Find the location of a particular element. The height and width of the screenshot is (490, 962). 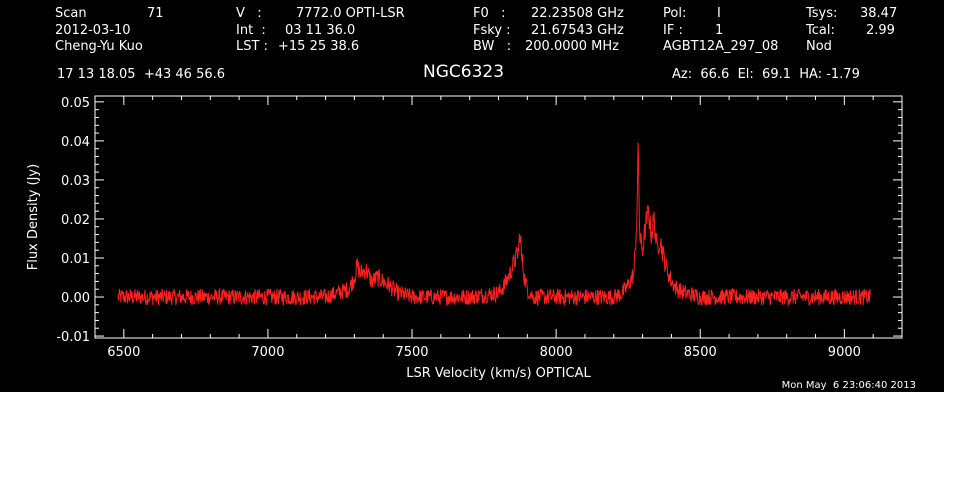

int-label: Int : is located at coordinates (251, 30).